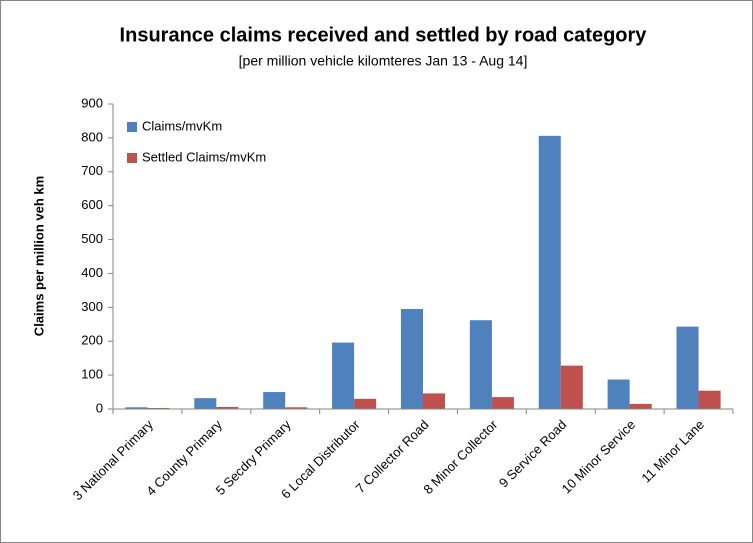 The height and width of the screenshot is (543, 753). I want to click on y-tick-label: 500, so click(92, 238).